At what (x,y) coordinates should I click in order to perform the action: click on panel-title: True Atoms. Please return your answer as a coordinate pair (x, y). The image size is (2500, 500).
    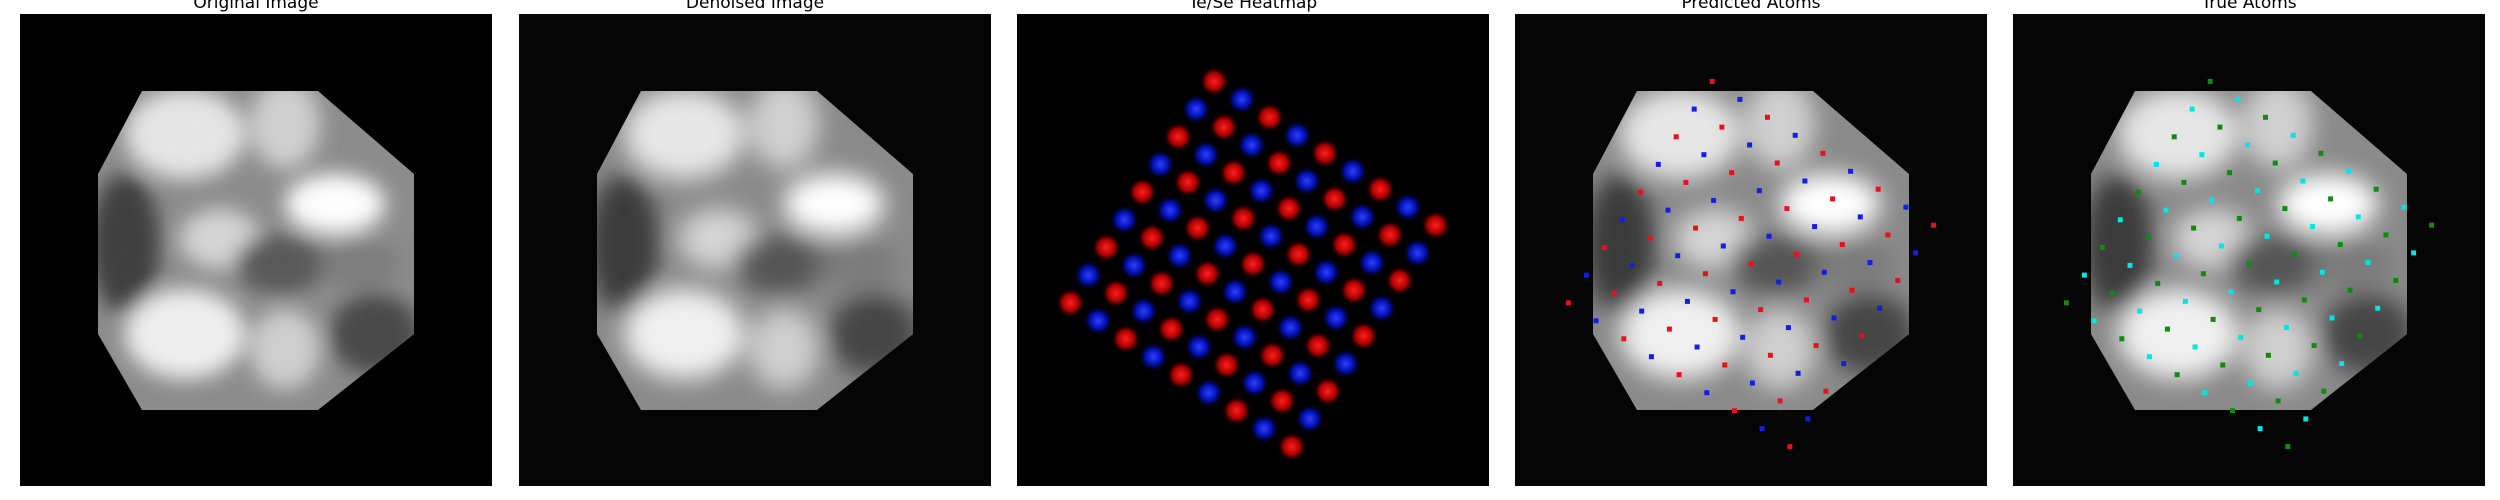
    Looking at the image, I should click on (2249, 6).